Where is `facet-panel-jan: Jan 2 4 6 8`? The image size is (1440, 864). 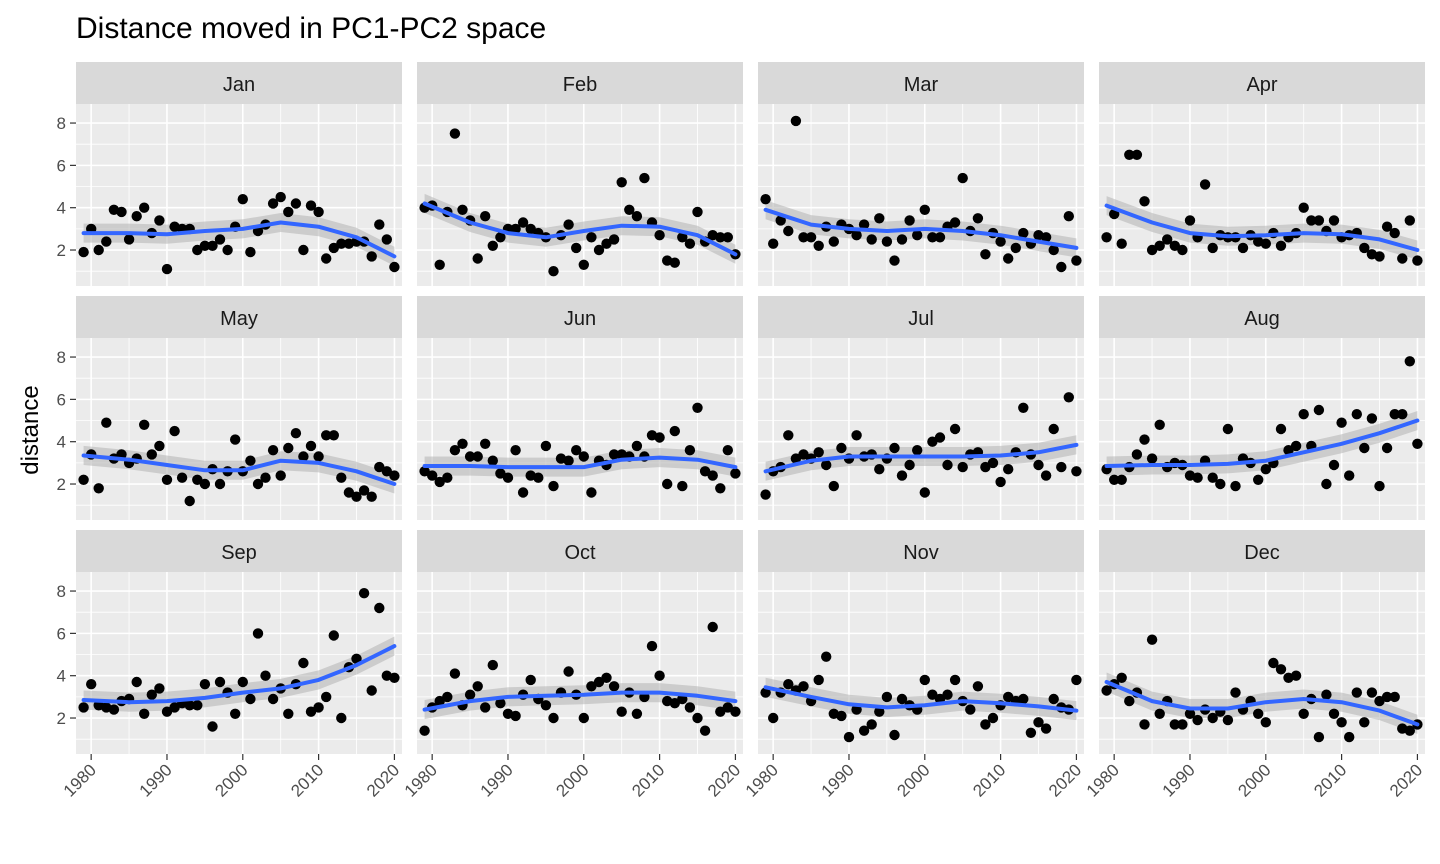 facet-panel-jan: Jan 2 4 6 8 is located at coordinates (229, 174).